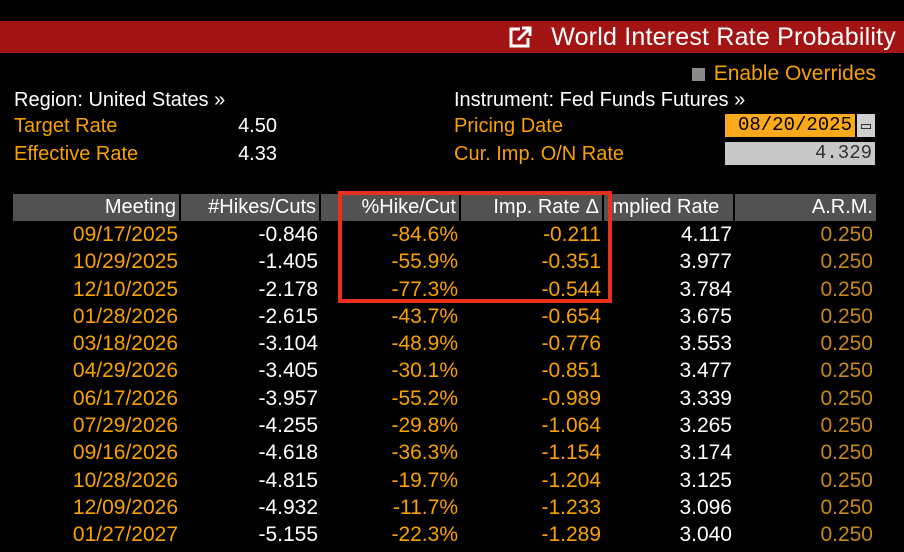 The image size is (904, 552). Describe the element at coordinates (705, 426) in the screenshot. I see `cell-implied-rate: 3.265` at that location.